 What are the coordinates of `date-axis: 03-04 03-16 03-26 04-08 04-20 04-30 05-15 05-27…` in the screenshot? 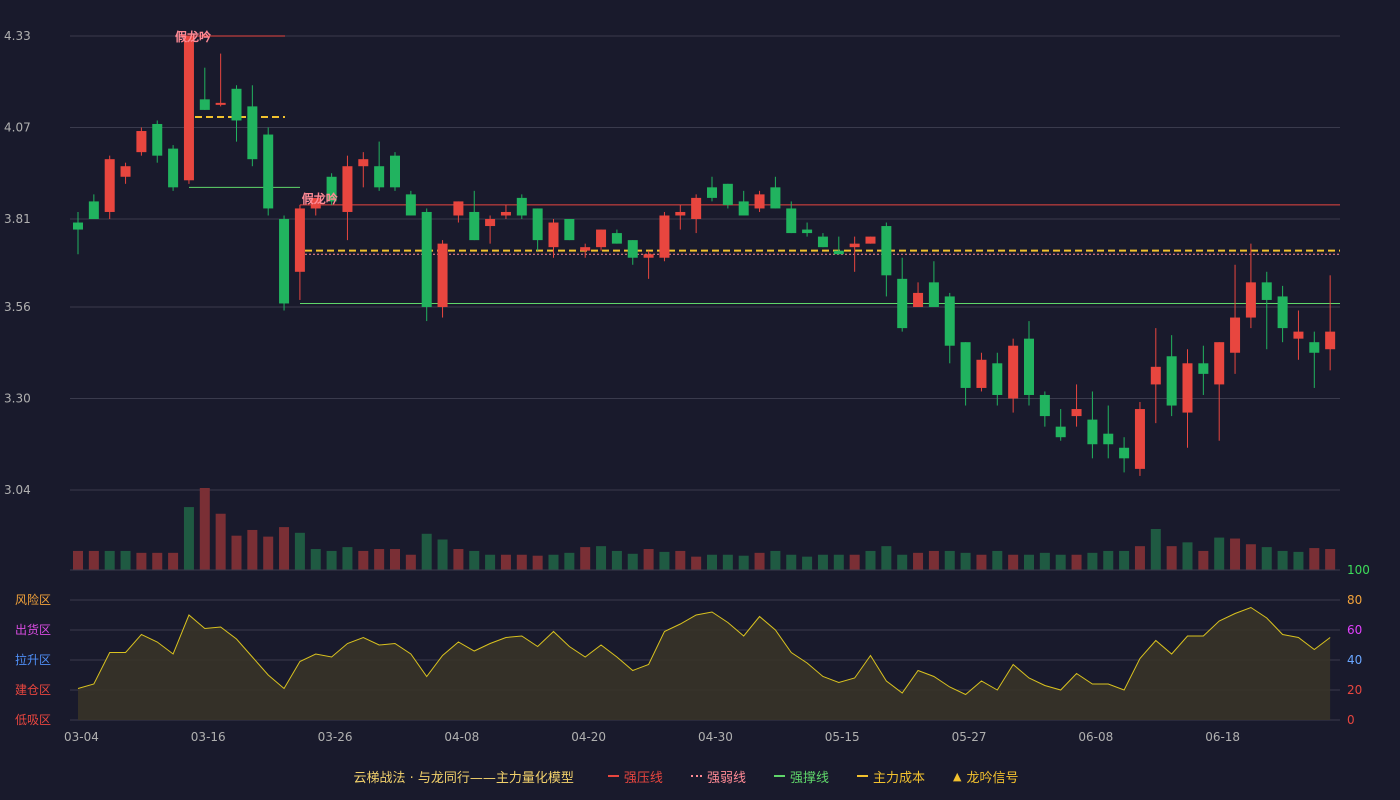 It's located at (652, 737).